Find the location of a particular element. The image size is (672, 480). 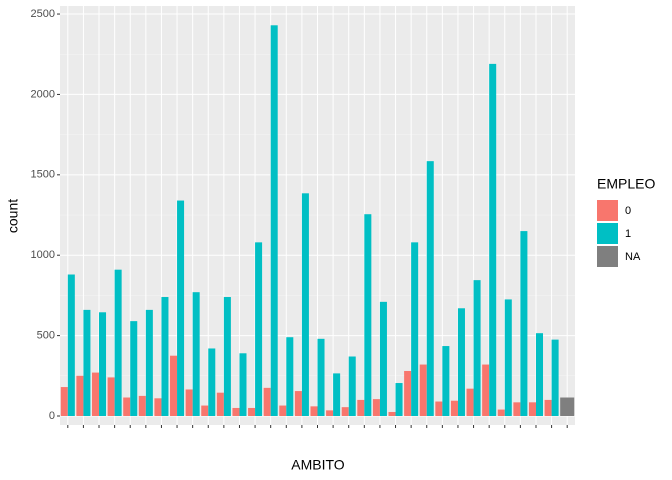

legend-label: 0 is located at coordinates (628, 211).